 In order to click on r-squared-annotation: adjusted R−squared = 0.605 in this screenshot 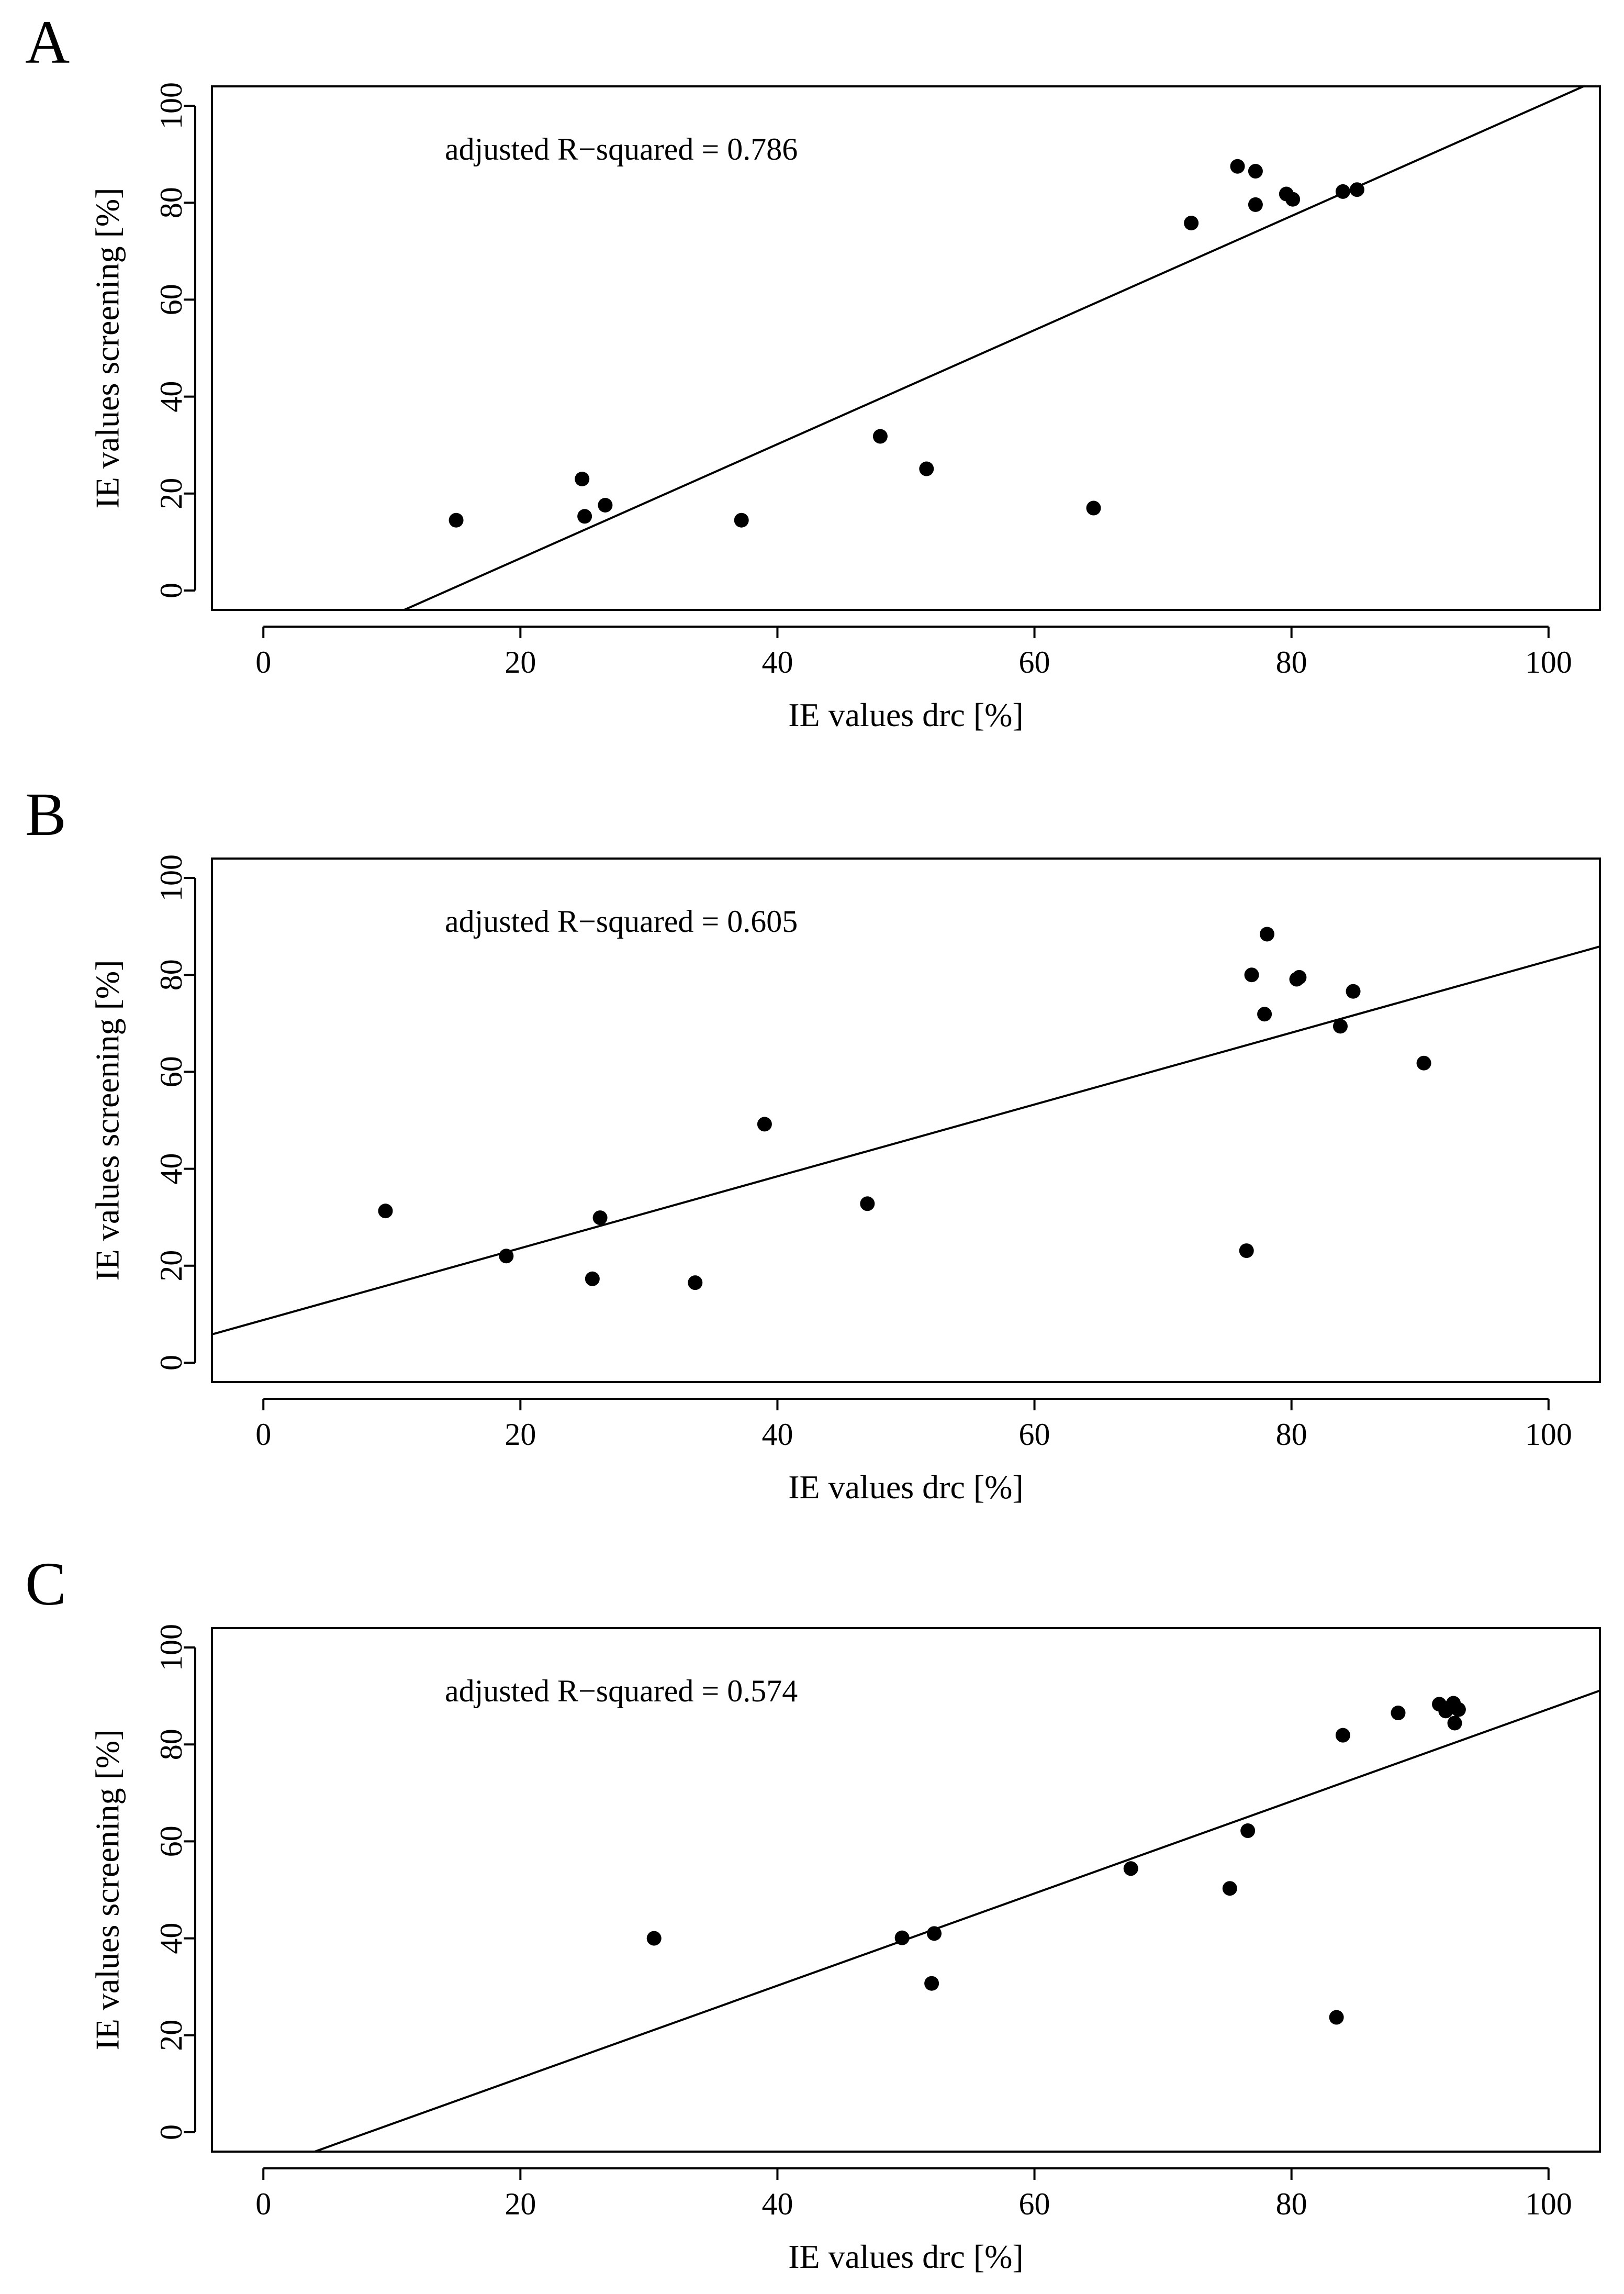, I will do `click(621, 921)`.